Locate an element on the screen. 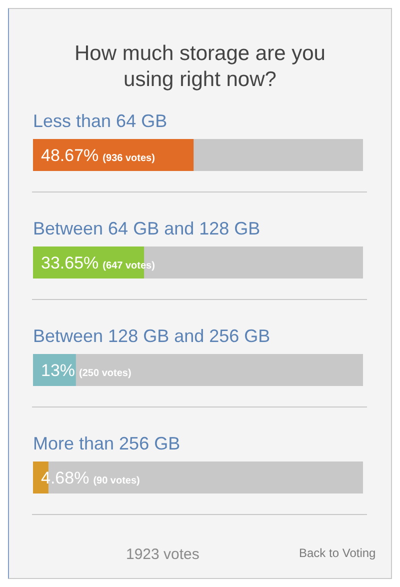 The height and width of the screenshot is (587, 400). data-label: 48.67% (936 votes) is located at coordinates (98, 155).